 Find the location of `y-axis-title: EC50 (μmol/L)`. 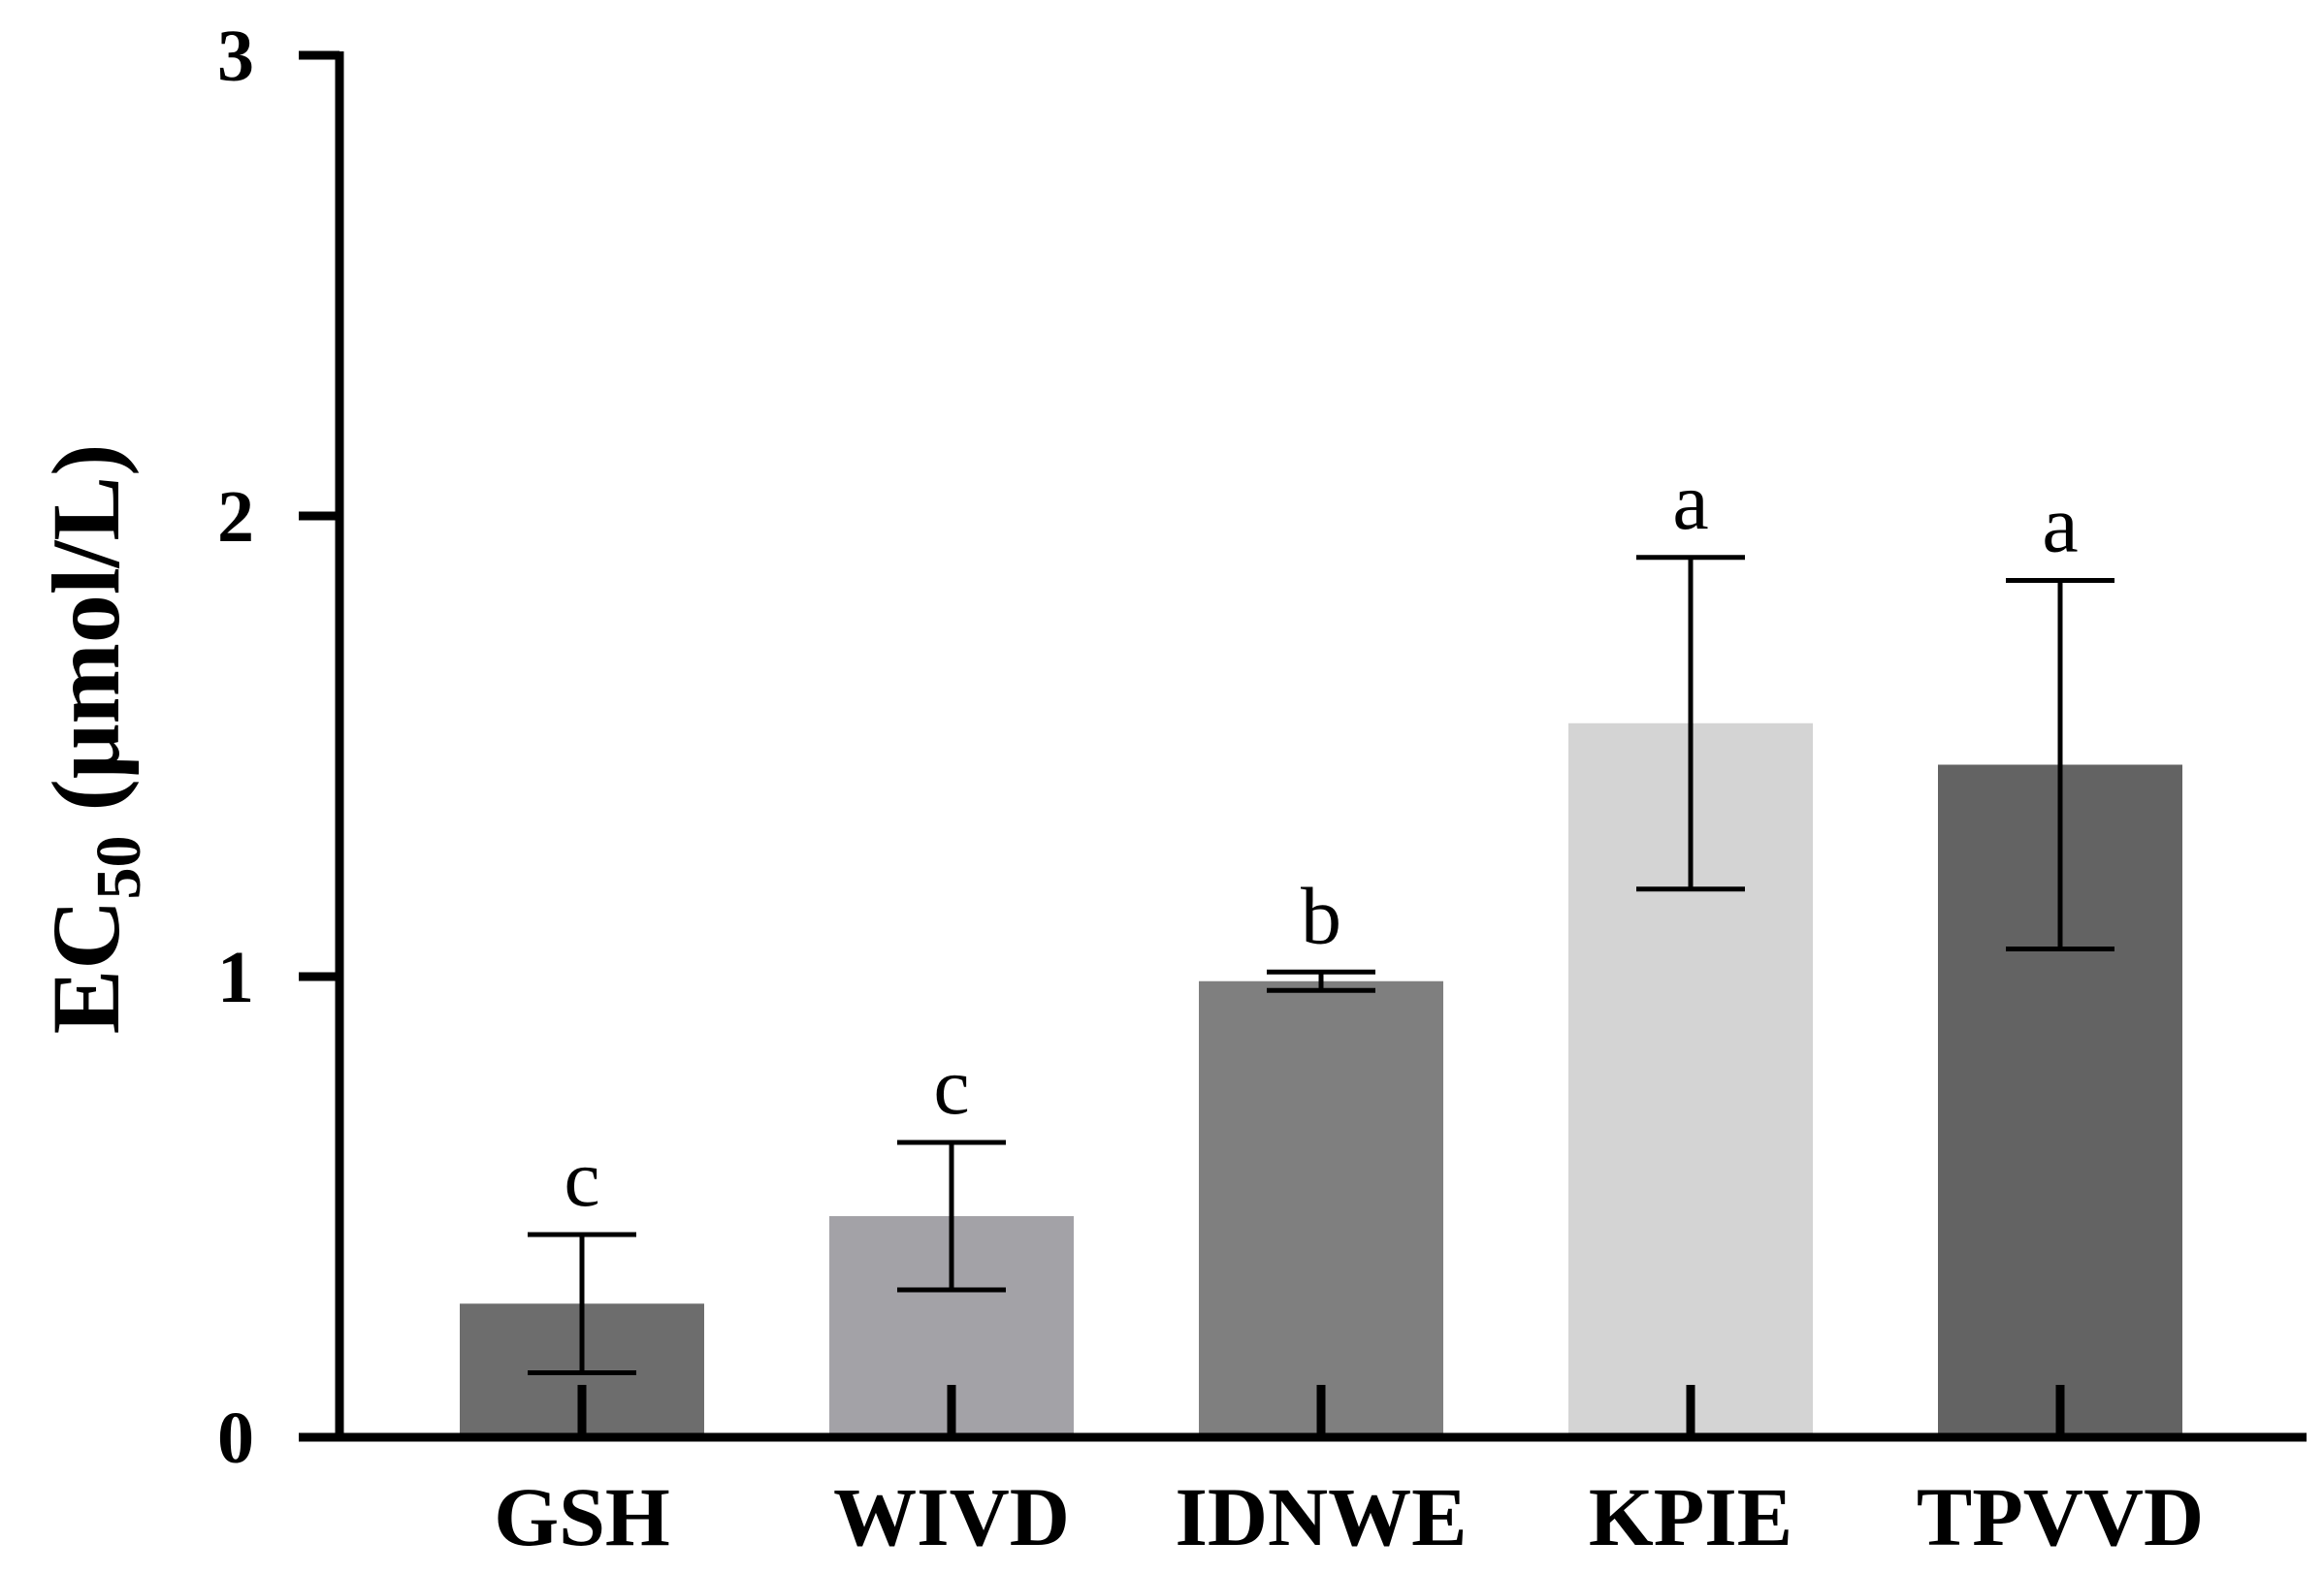

y-axis-title: EC50 (μmol/L) is located at coordinates (93, 739).